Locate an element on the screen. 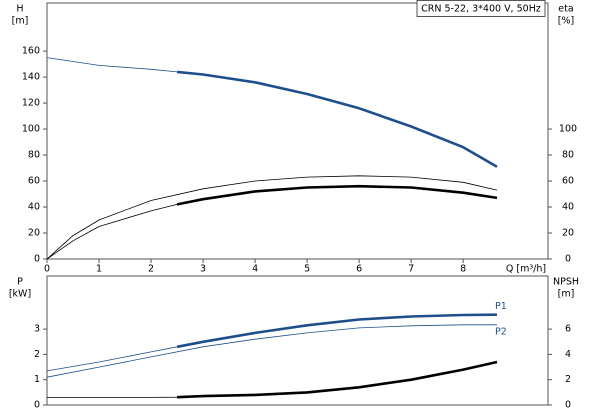 This screenshot has height=415, width=593. y-tick-label: 160 is located at coordinates (31, 51).